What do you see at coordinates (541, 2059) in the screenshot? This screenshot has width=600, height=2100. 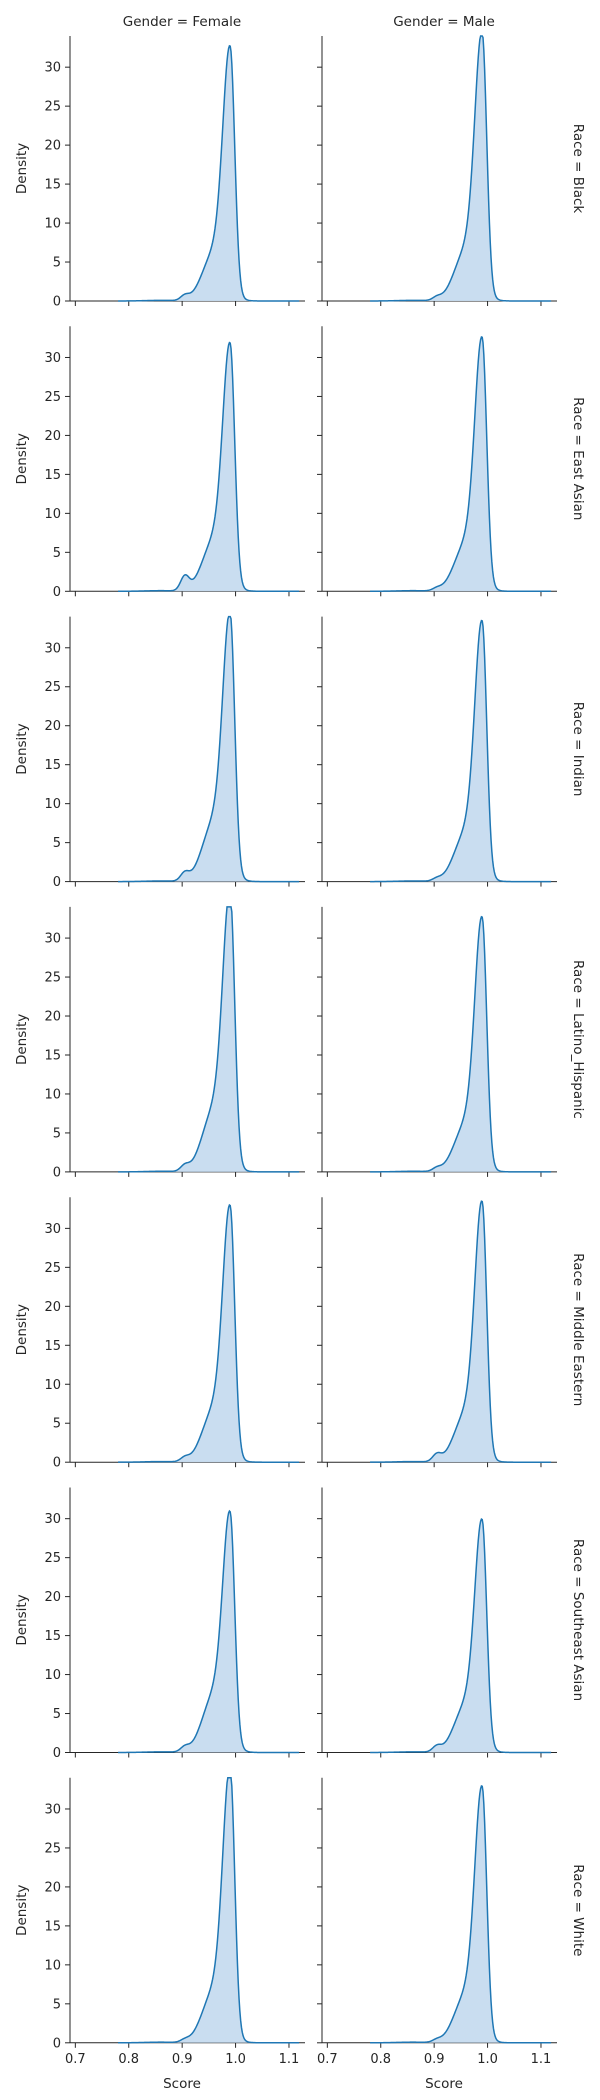 I see `x-tick-label: 1.1` at bounding box center [541, 2059].